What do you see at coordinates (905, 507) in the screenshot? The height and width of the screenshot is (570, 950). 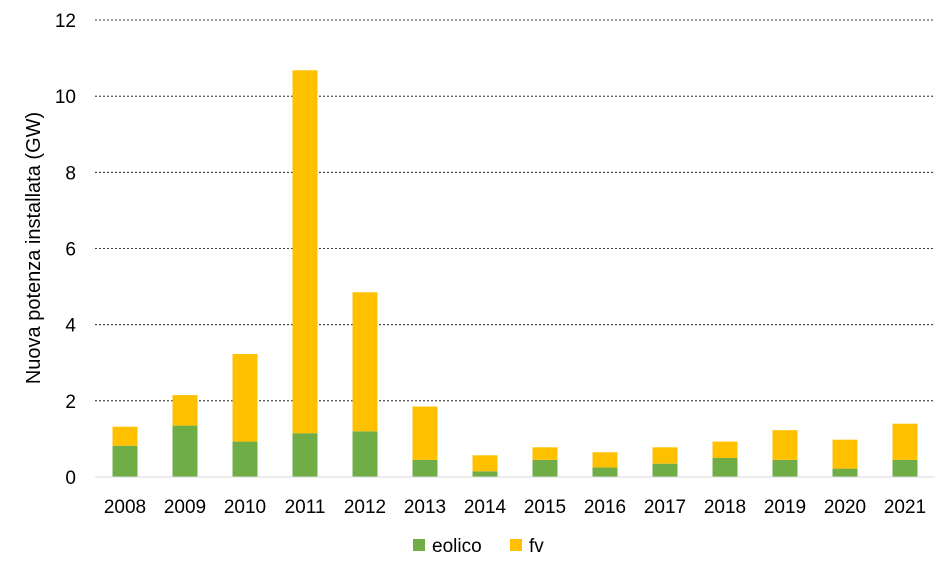 I see `x-tick-label: 2021` at bounding box center [905, 507].